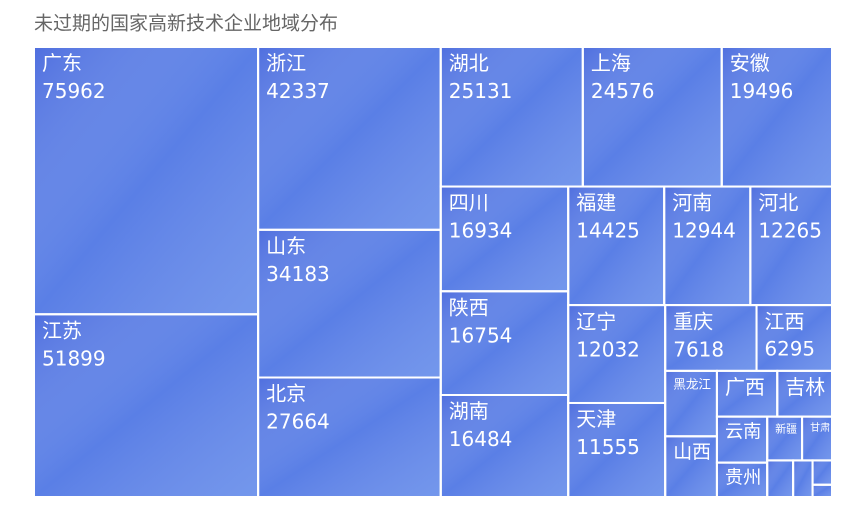 The height and width of the screenshot is (508, 858). What do you see at coordinates (286, 394) in the screenshot?
I see `cell-name: 北京` at bounding box center [286, 394].